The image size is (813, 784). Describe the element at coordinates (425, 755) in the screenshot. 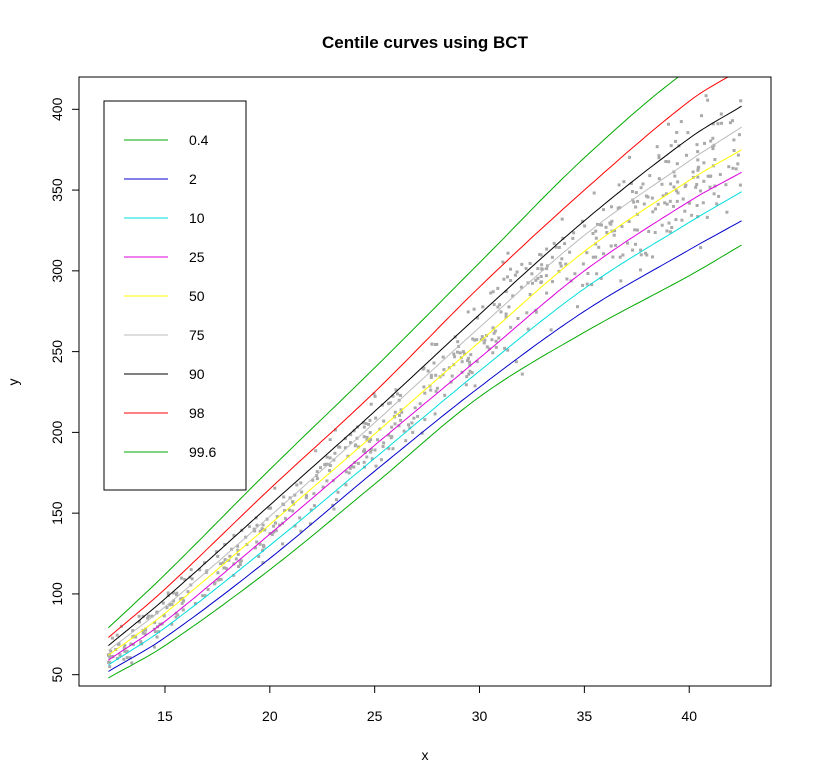

I see `x-axis-label: x` at that location.